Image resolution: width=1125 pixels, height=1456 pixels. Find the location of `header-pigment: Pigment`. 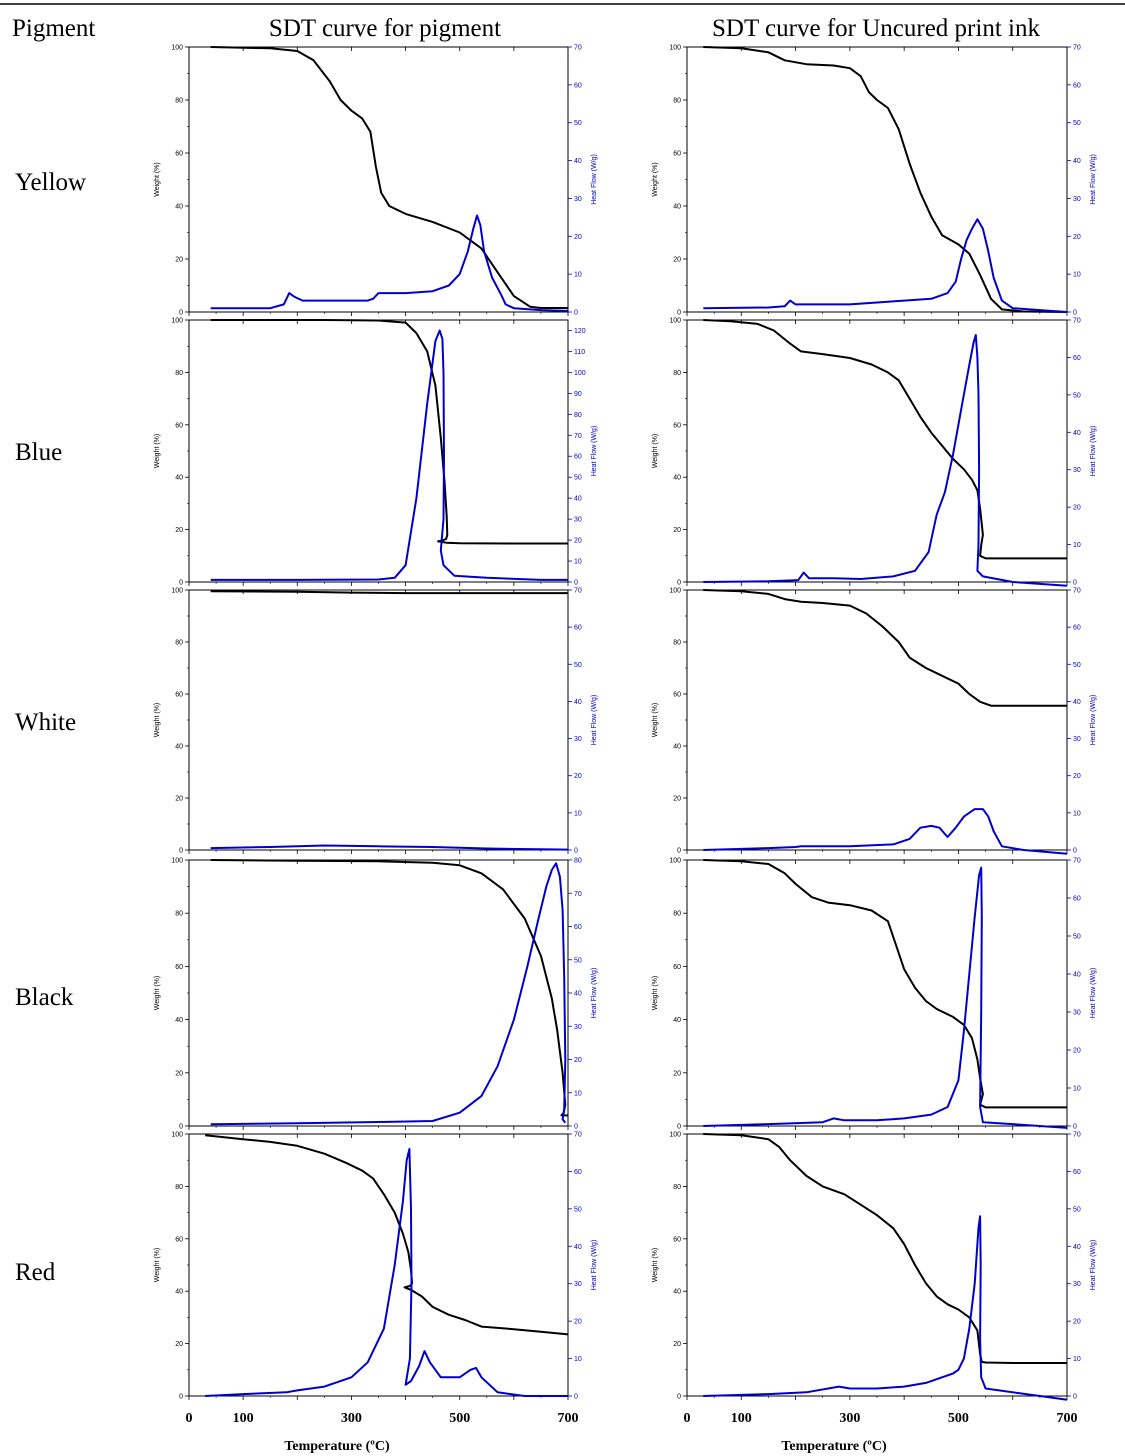

header-pigment: Pigment is located at coordinates (53, 28).